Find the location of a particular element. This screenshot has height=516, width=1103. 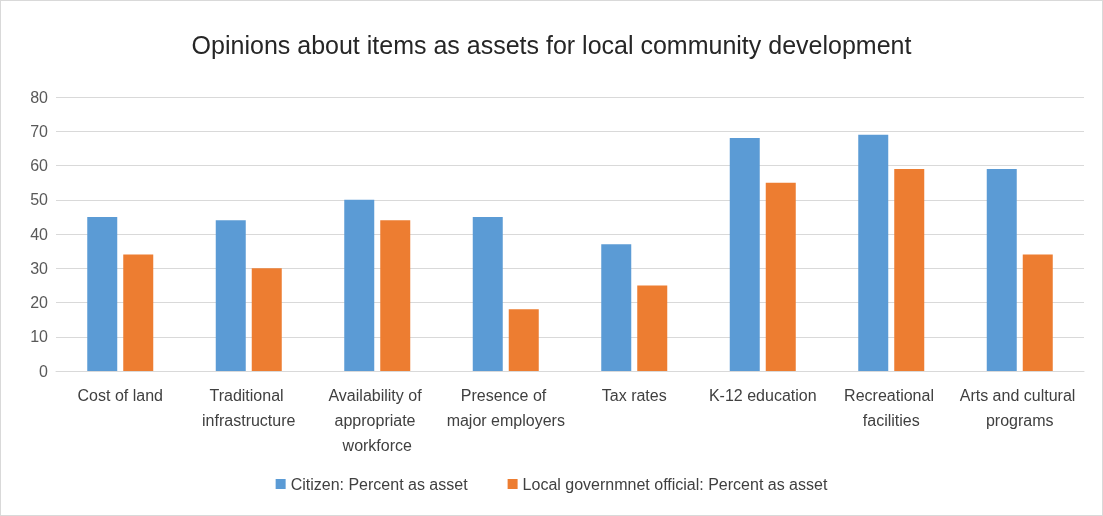

y-tick-label: 40 is located at coordinates (39, 234).